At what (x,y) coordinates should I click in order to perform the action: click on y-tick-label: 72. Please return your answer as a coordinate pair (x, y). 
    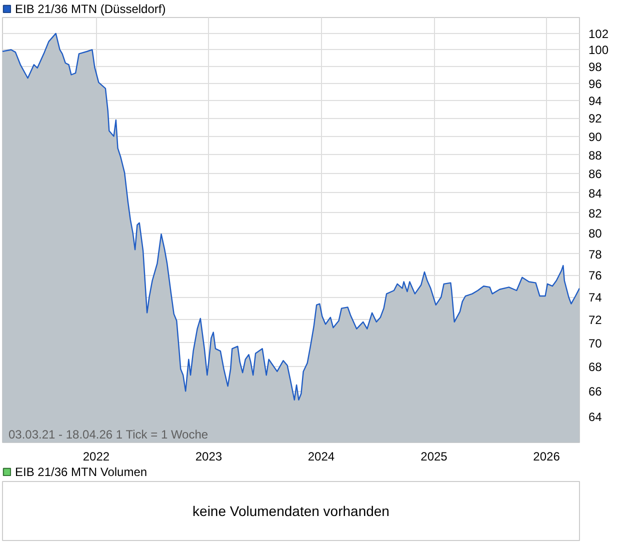
    Looking at the image, I should click on (595, 320).